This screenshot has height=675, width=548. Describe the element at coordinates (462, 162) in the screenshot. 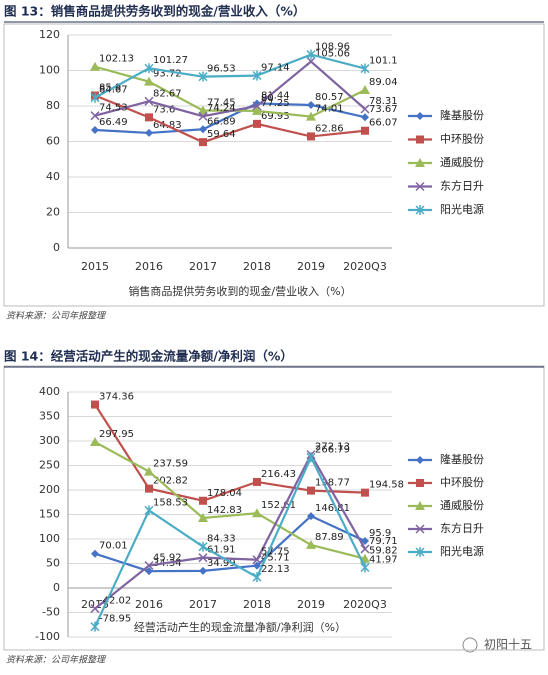

I see `legend-label: 通威股份` at that location.